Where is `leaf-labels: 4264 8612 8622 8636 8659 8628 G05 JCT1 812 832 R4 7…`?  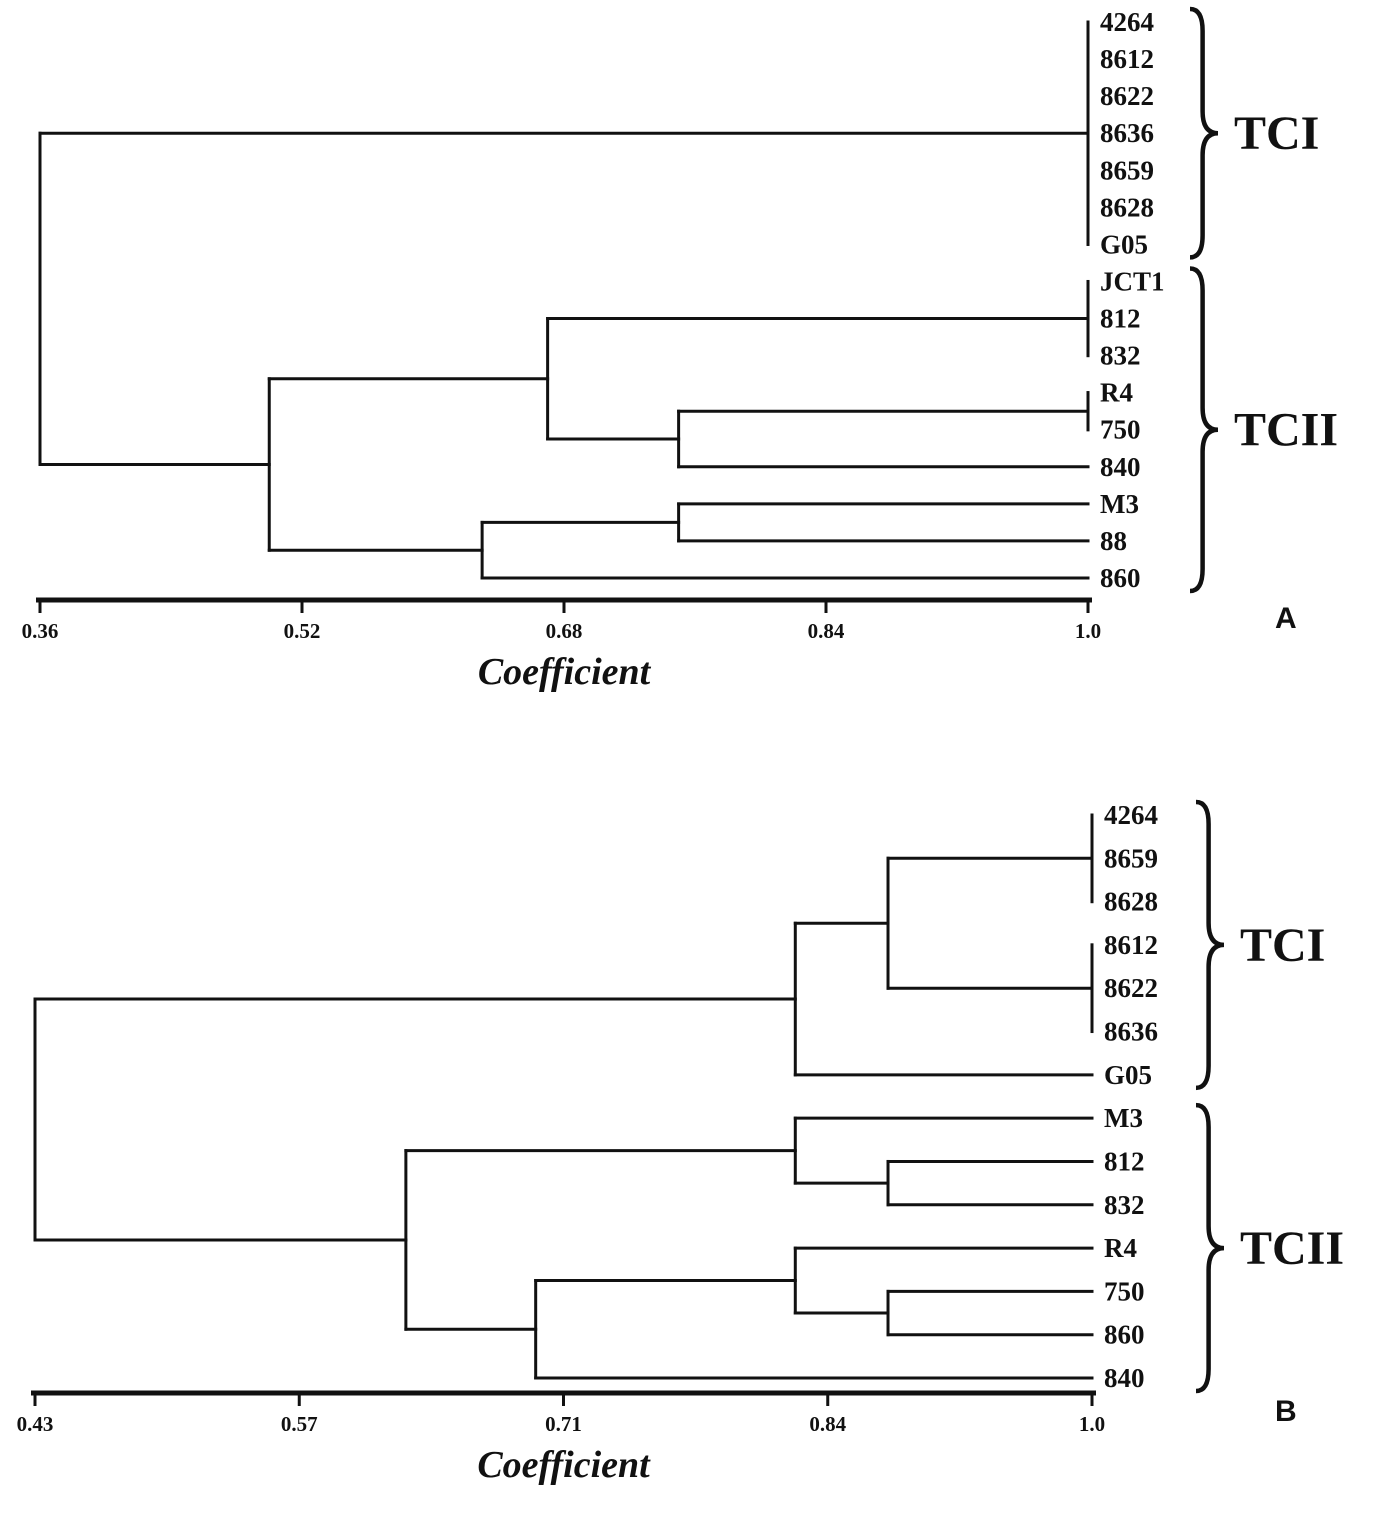 leaf-labels: 4264 8612 8622 8636 8659 8628 G05 JCT1 812 832 R4 7… is located at coordinates (1132, 300).